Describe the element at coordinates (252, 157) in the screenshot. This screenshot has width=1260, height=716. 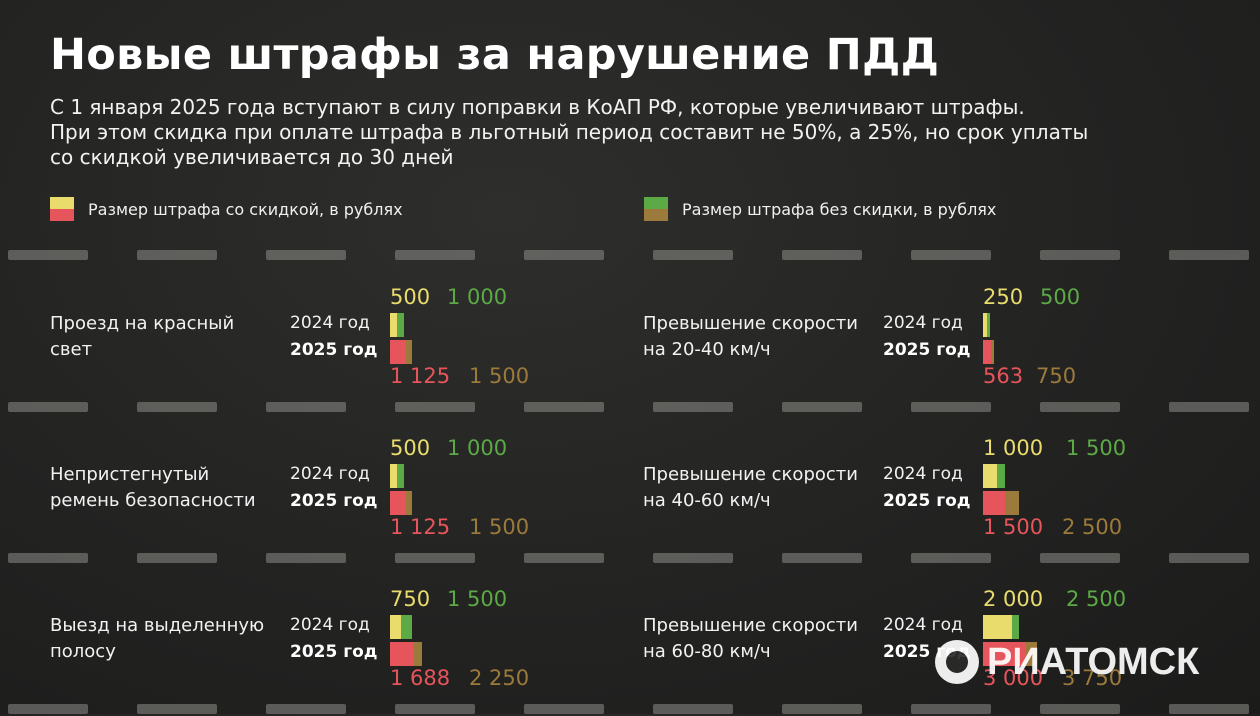
I see `subtitle-line: со скидкой увеличивается до 30 дней` at that location.